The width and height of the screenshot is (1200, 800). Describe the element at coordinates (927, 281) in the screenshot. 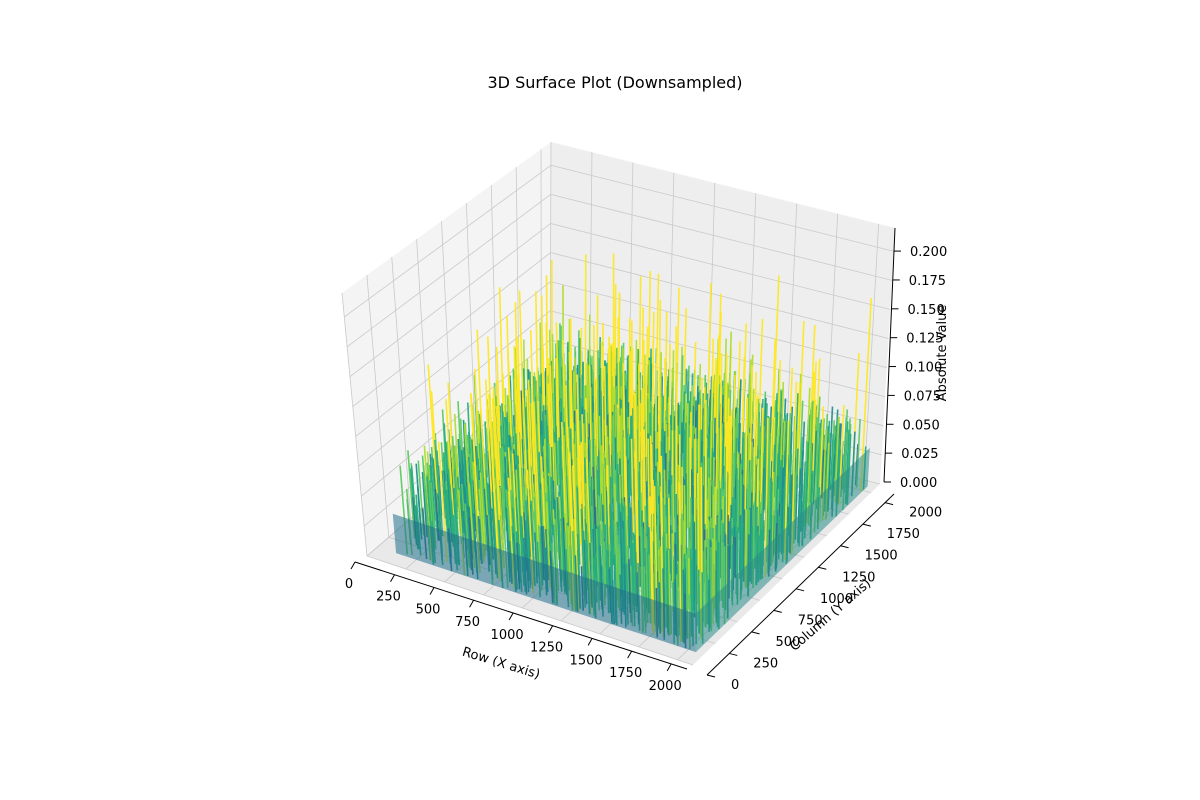

I see `z-tick-label: 0.175` at that location.